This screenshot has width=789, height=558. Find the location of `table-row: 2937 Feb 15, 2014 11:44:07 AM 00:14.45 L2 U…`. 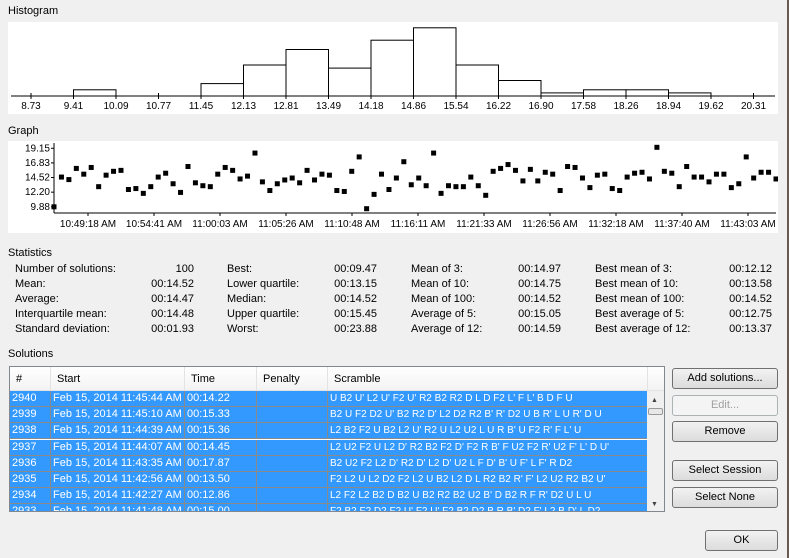

table-row: 2937 Feb 15, 2014 11:44:07 AM 00:14.45 L2 U… is located at coordinates (329, 447).